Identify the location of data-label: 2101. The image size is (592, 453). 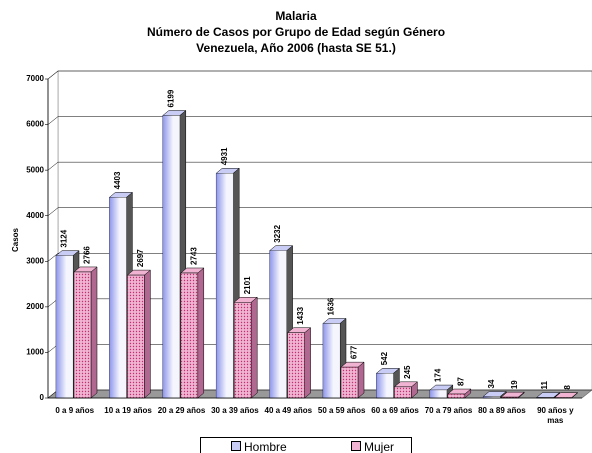
(247, 285).